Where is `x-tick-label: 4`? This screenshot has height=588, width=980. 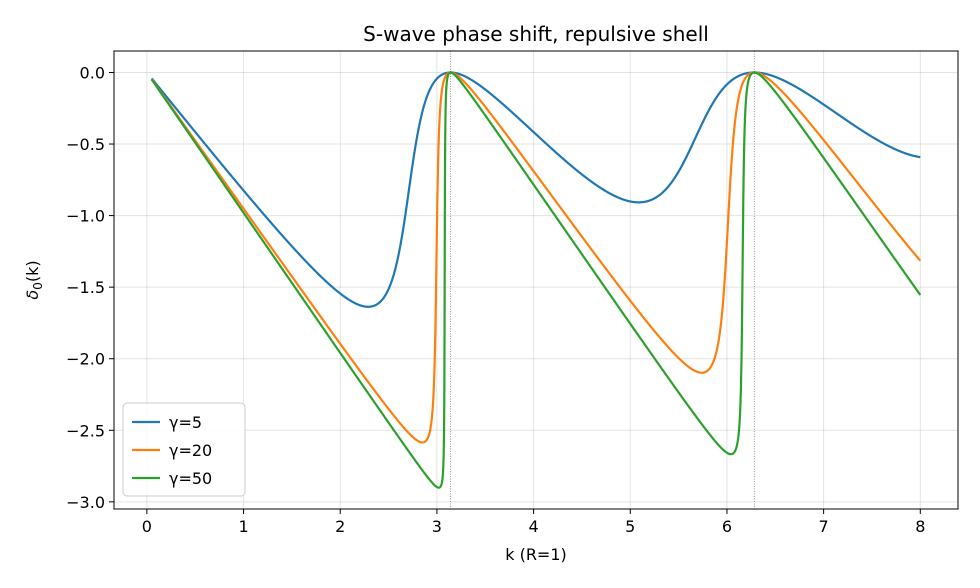
x-tick-label: 4 is located at coordinates (533, 526).